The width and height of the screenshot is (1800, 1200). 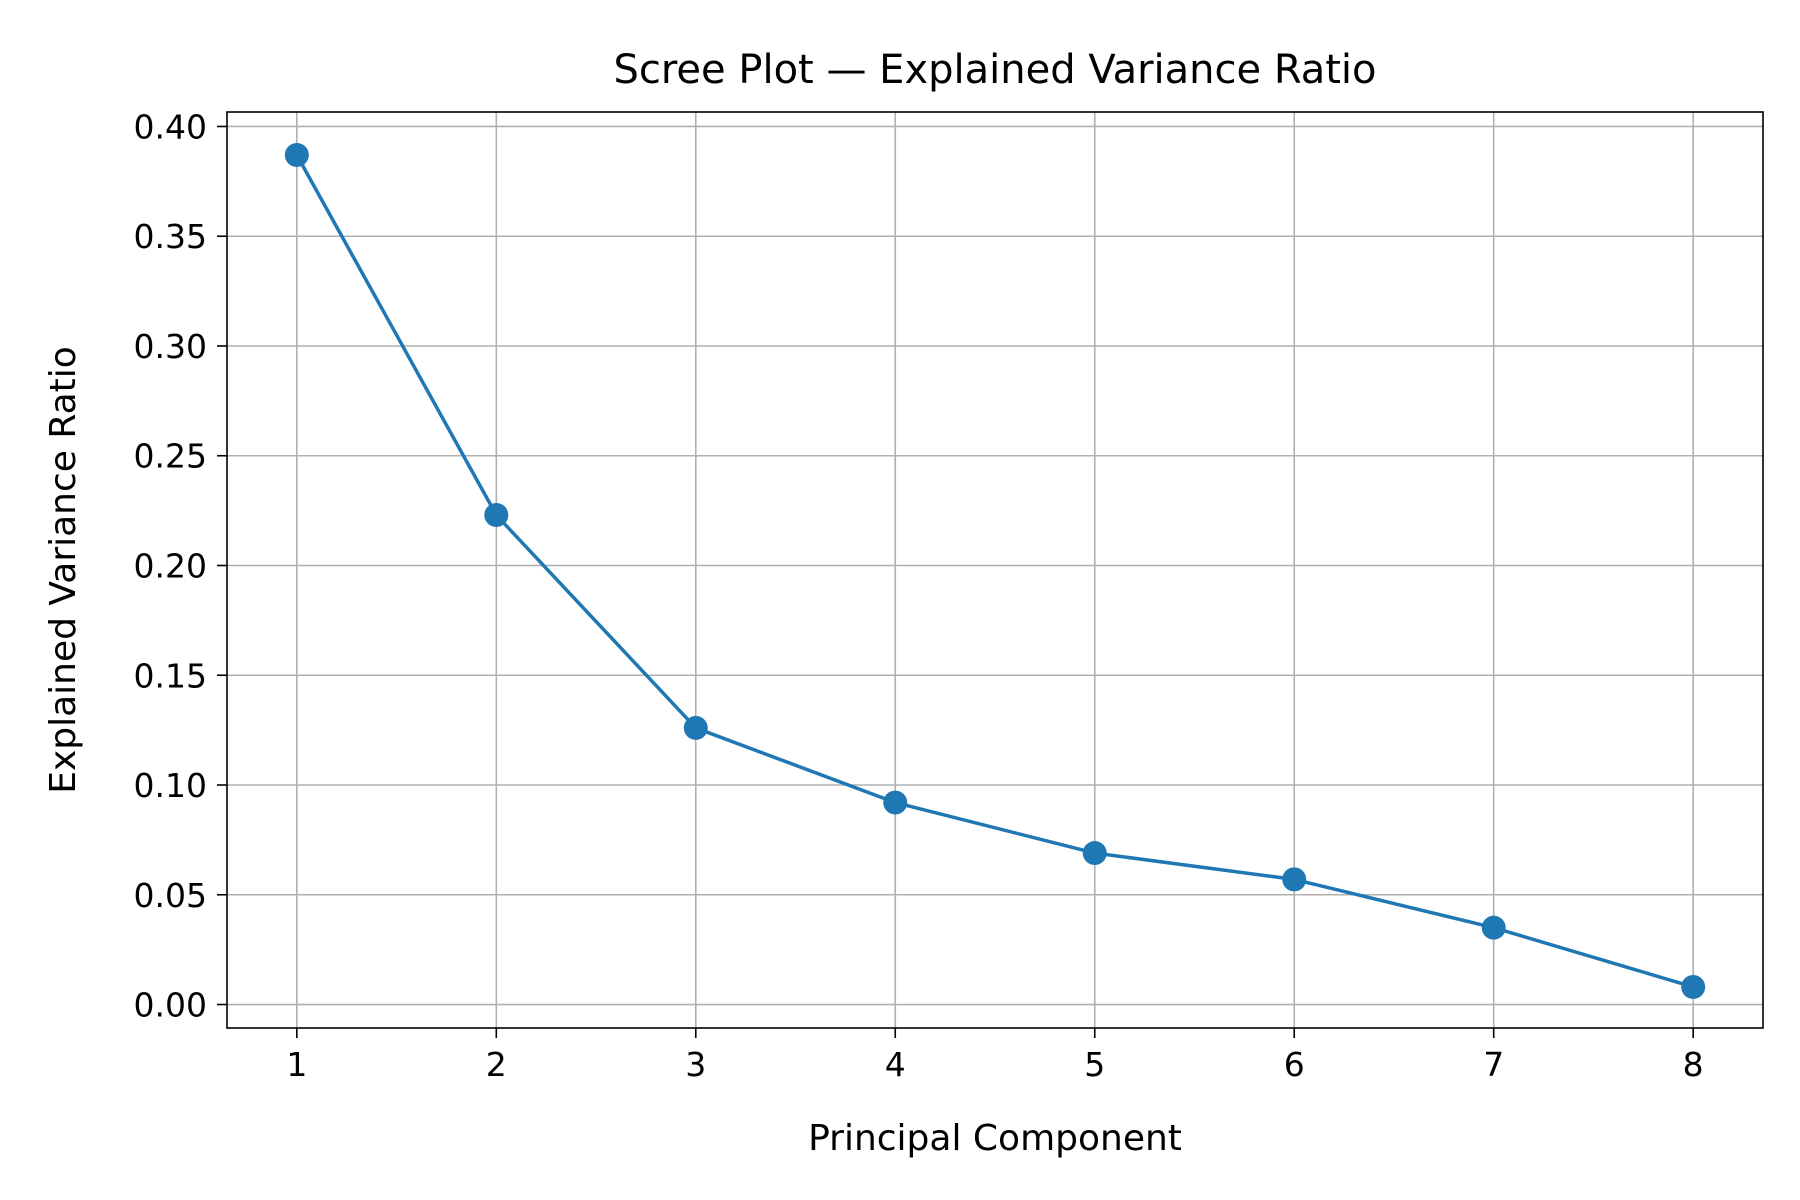 What do you see at coordinates (895, 1064) in the screenshot?
I see `x-tick-label: 4` at bounding box center [895, 1064].